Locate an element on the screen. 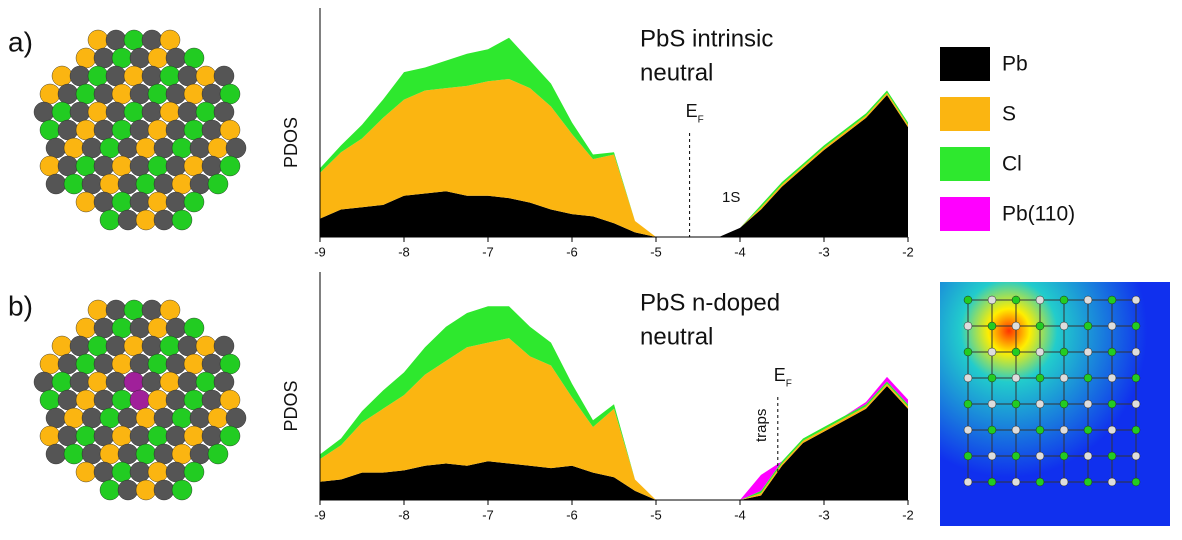 This screenshot has height=540, width=1182. chart-title: PbS intrinsic is located at coordinates (706, 38).